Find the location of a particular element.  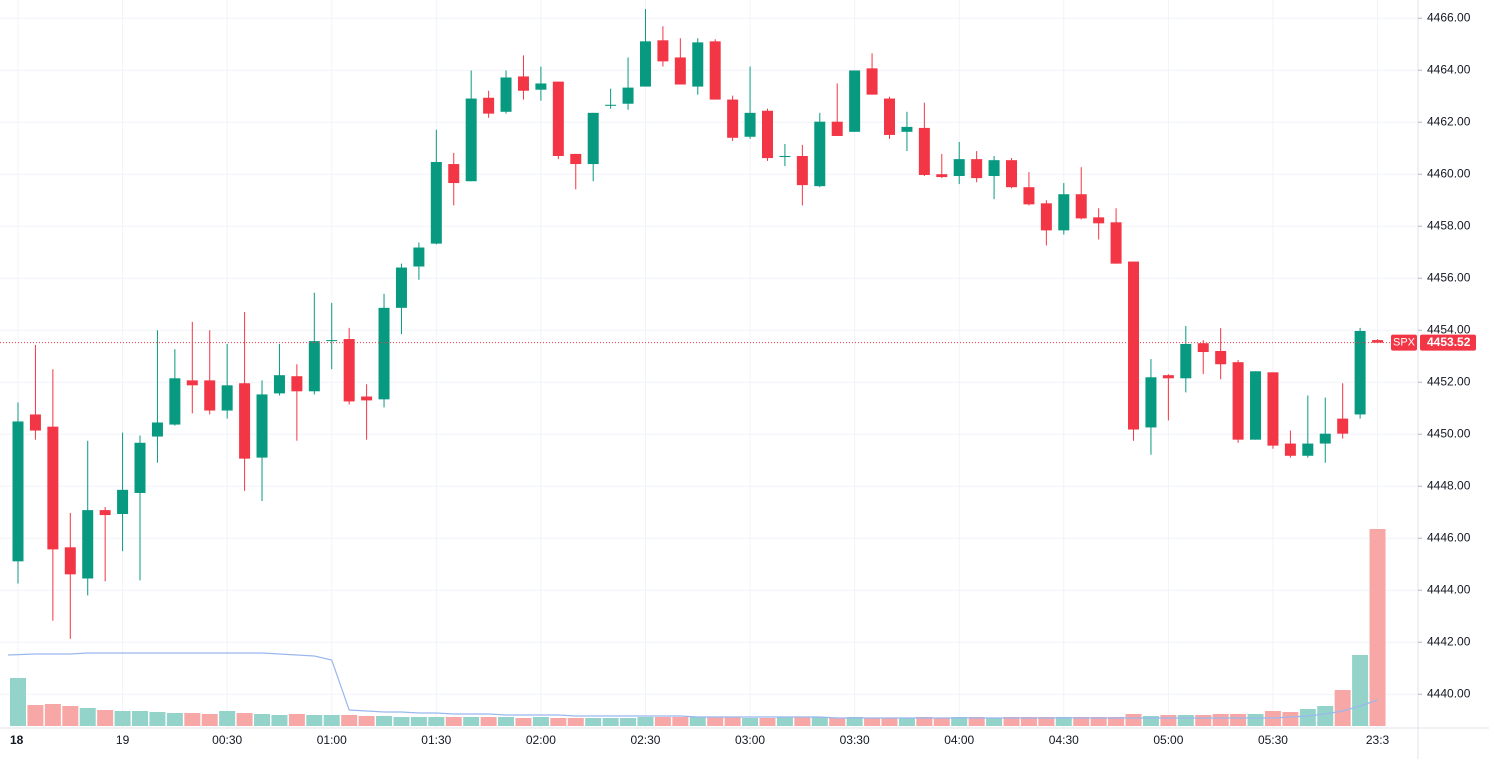

y-tick-label: 4464.00 is located at coordinates (1449, 69).